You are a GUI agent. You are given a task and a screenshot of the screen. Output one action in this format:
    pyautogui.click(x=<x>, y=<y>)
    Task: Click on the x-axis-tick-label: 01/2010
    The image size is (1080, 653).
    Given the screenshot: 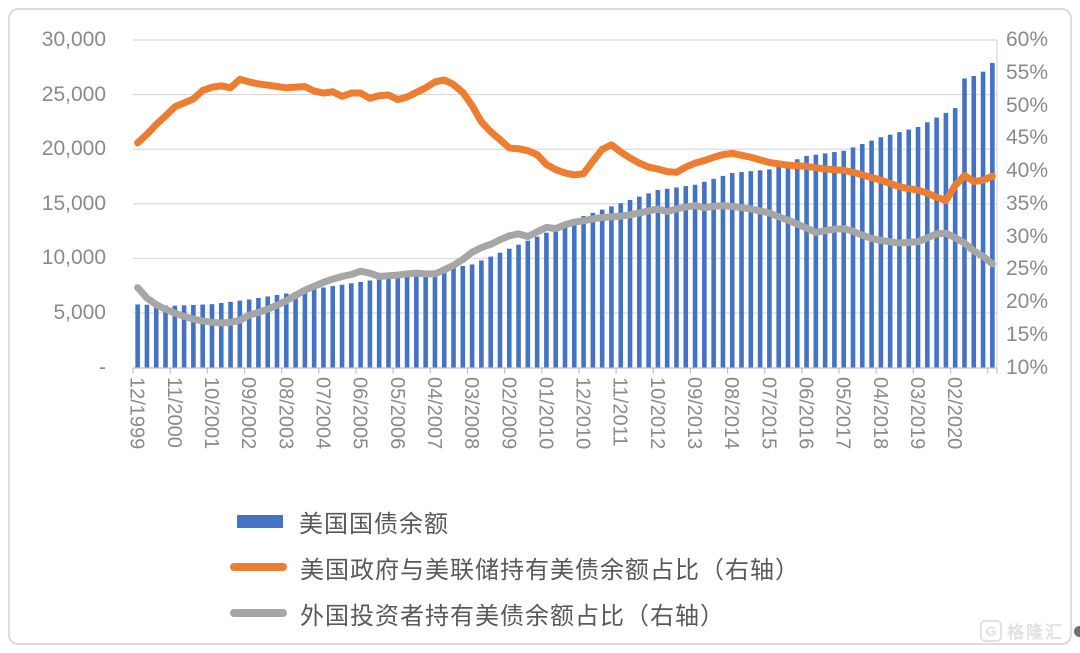 What is the action you would take?
    pyautogui.click(x=545, y=413)
    